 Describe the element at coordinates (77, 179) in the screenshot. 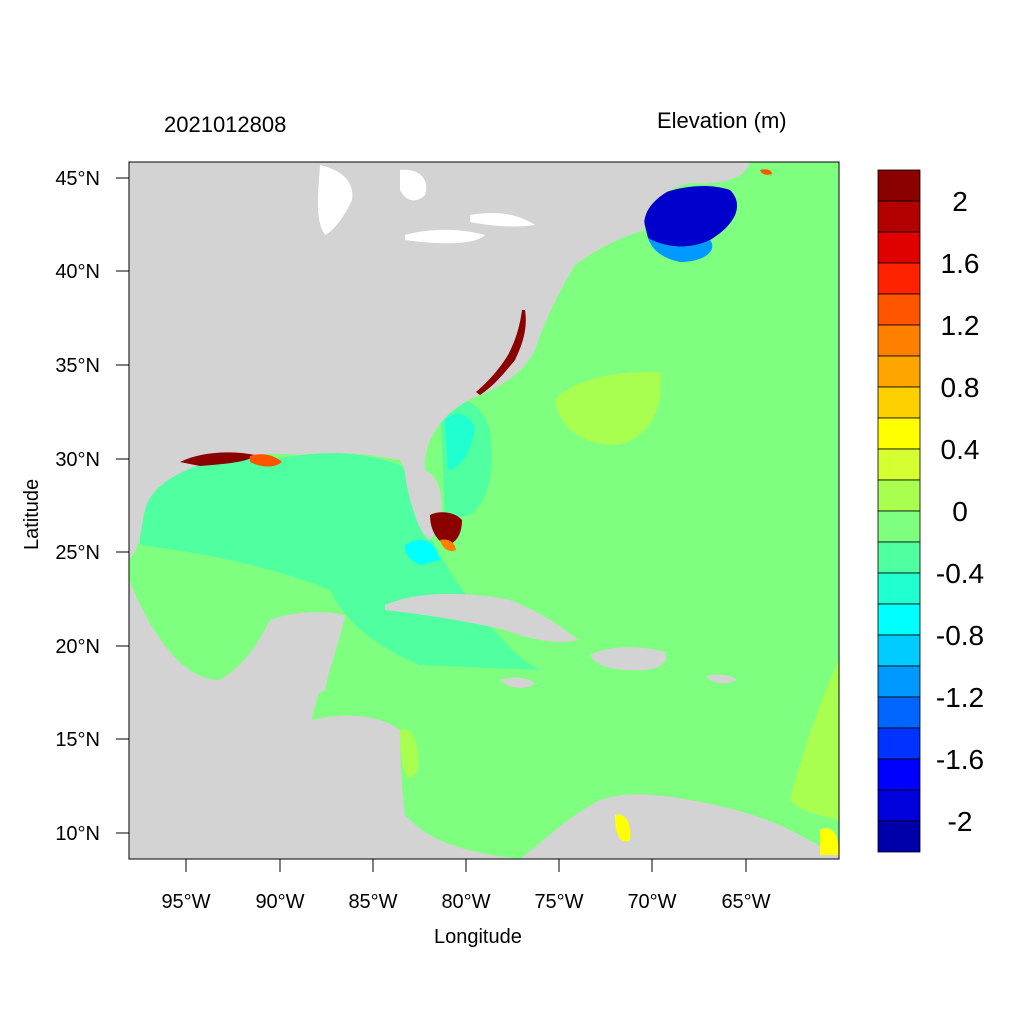

I see `y-tick-label: 45°N` at that location.